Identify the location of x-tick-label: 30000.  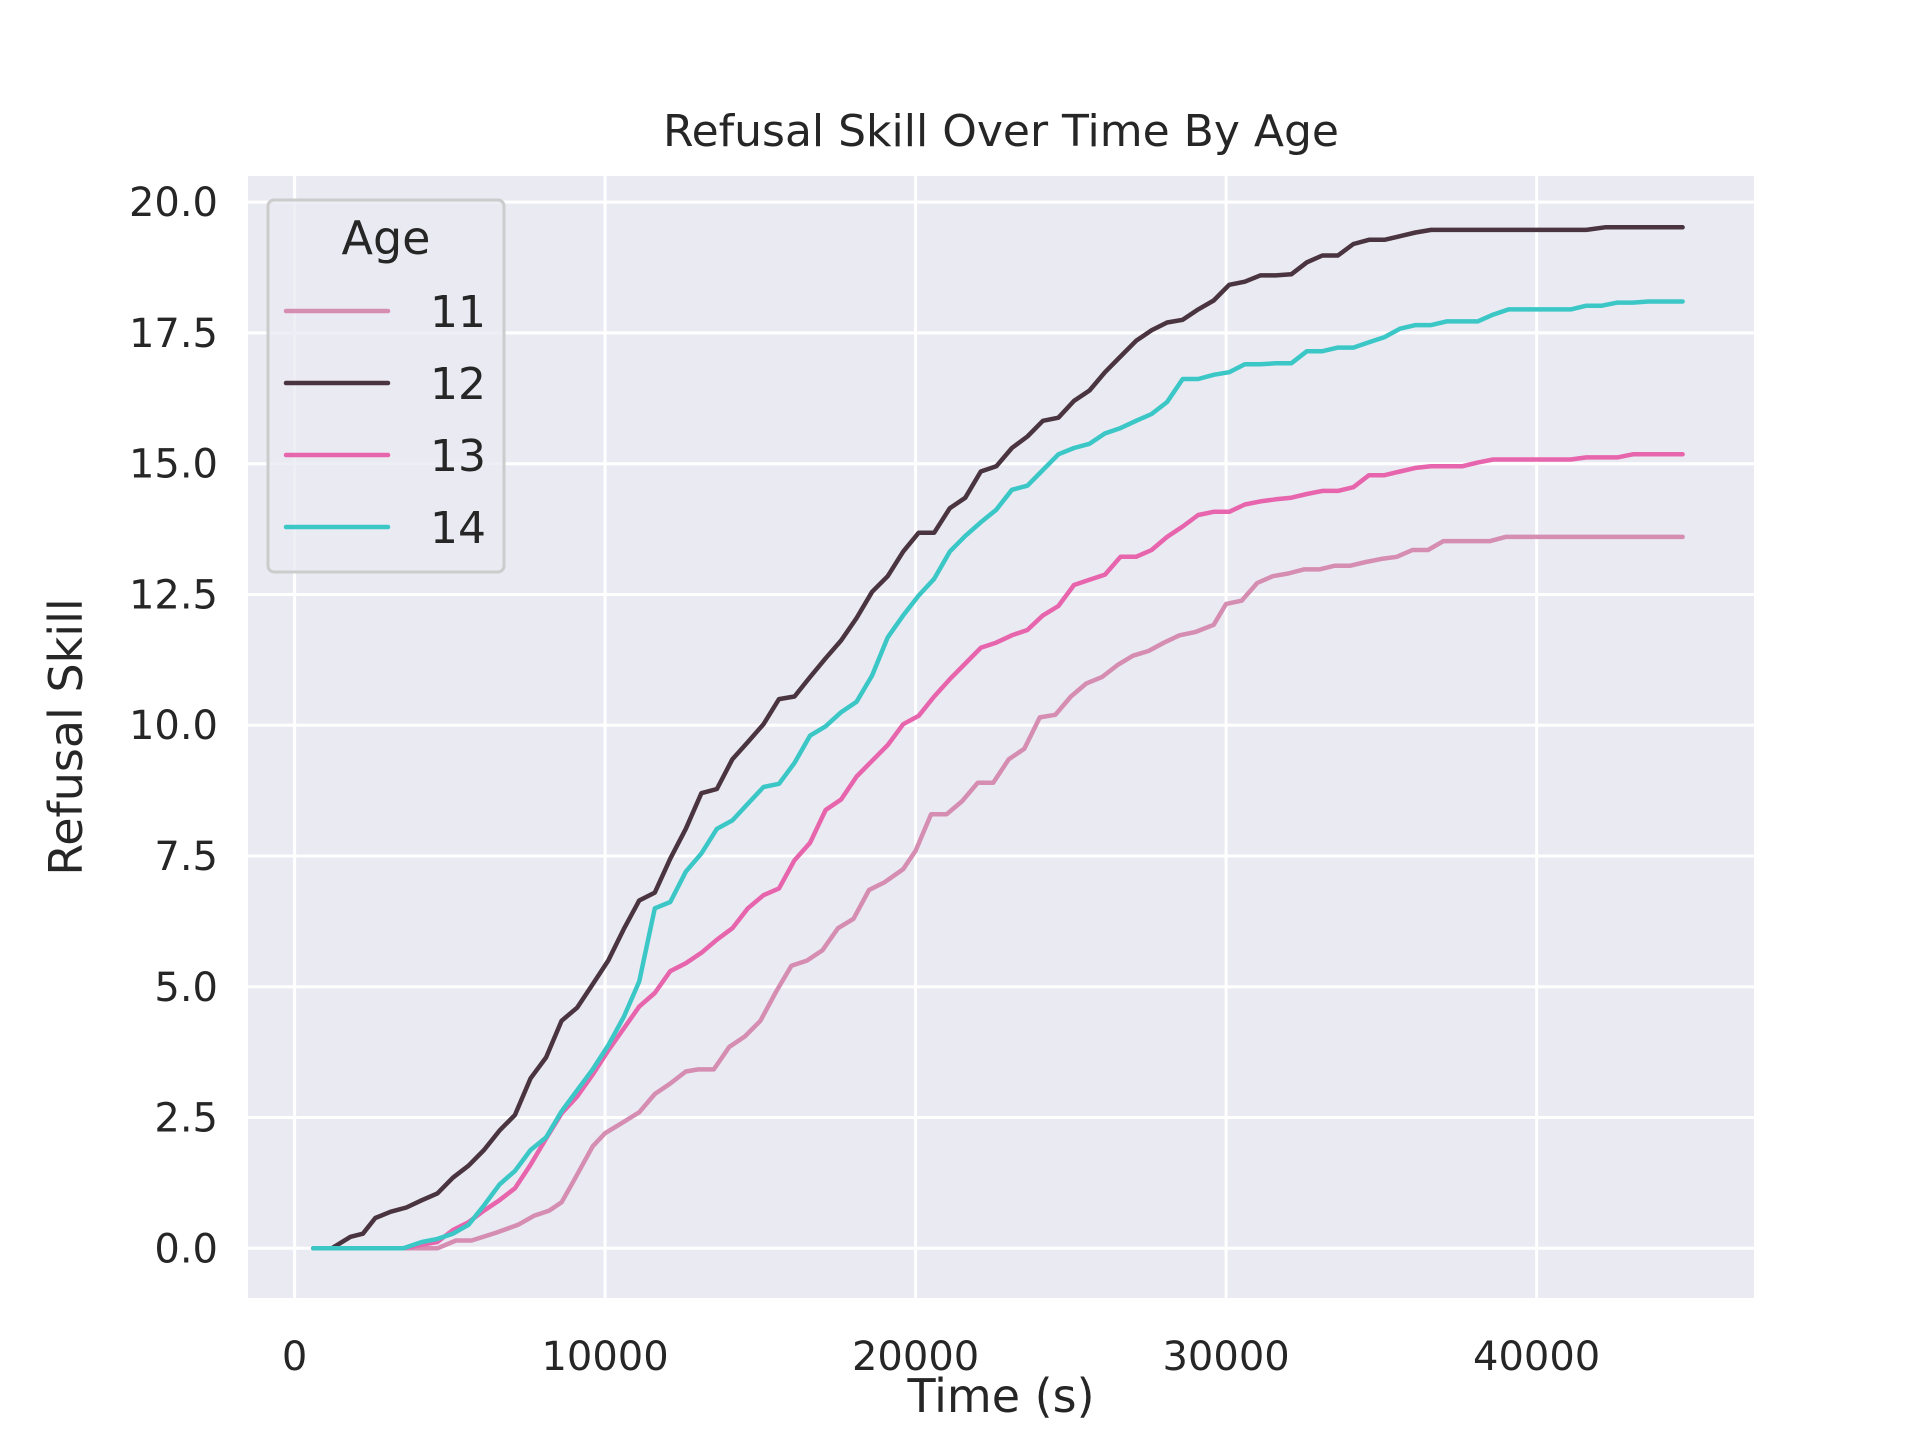
(1225, 1357).